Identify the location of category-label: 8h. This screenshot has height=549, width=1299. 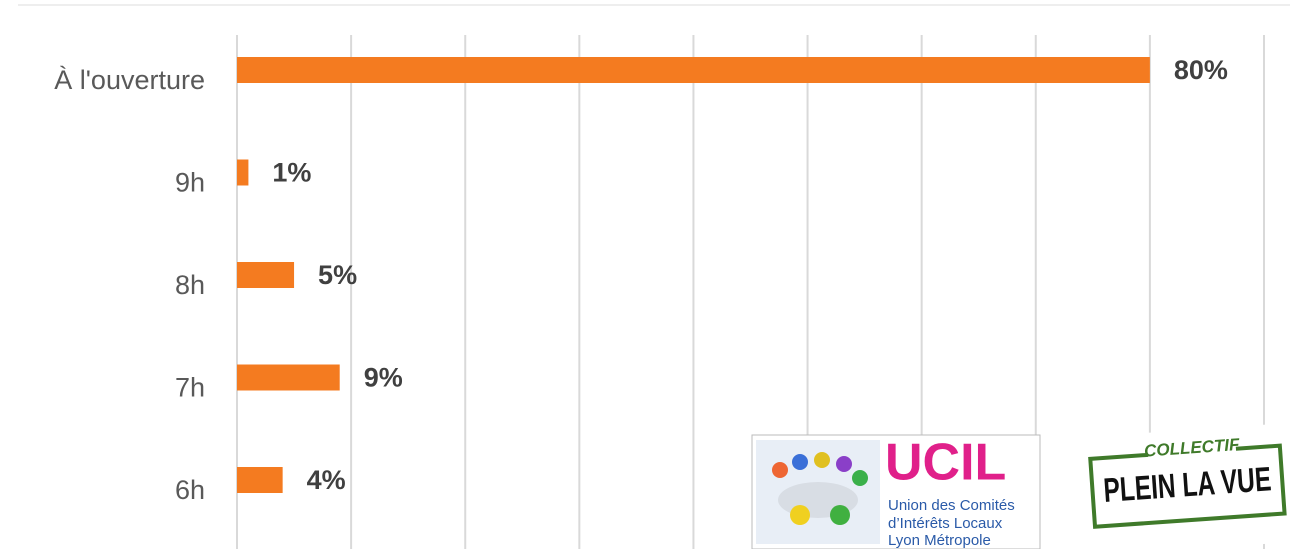
(190, 285).